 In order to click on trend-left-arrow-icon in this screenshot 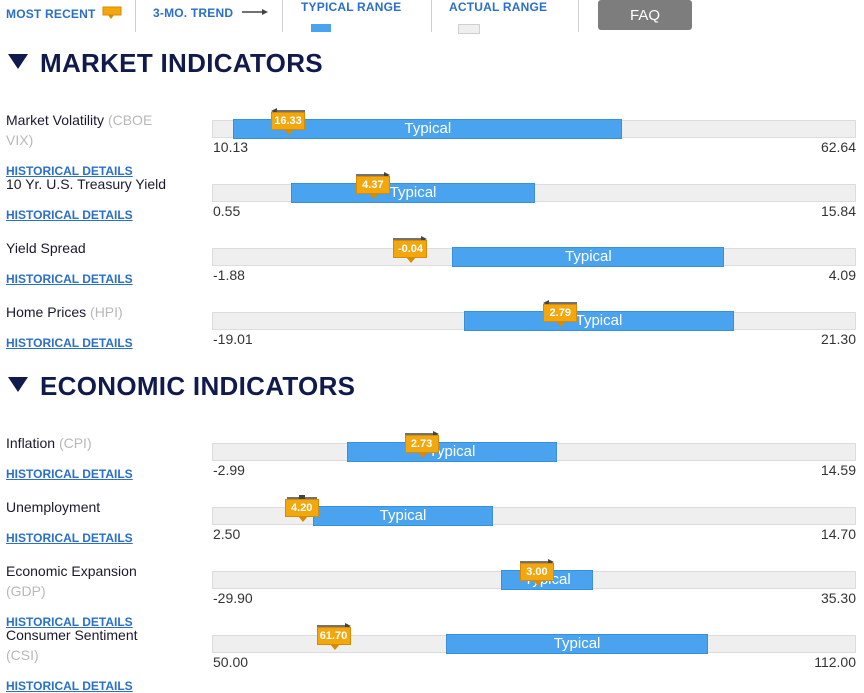, I will do `click(560, 300)`.